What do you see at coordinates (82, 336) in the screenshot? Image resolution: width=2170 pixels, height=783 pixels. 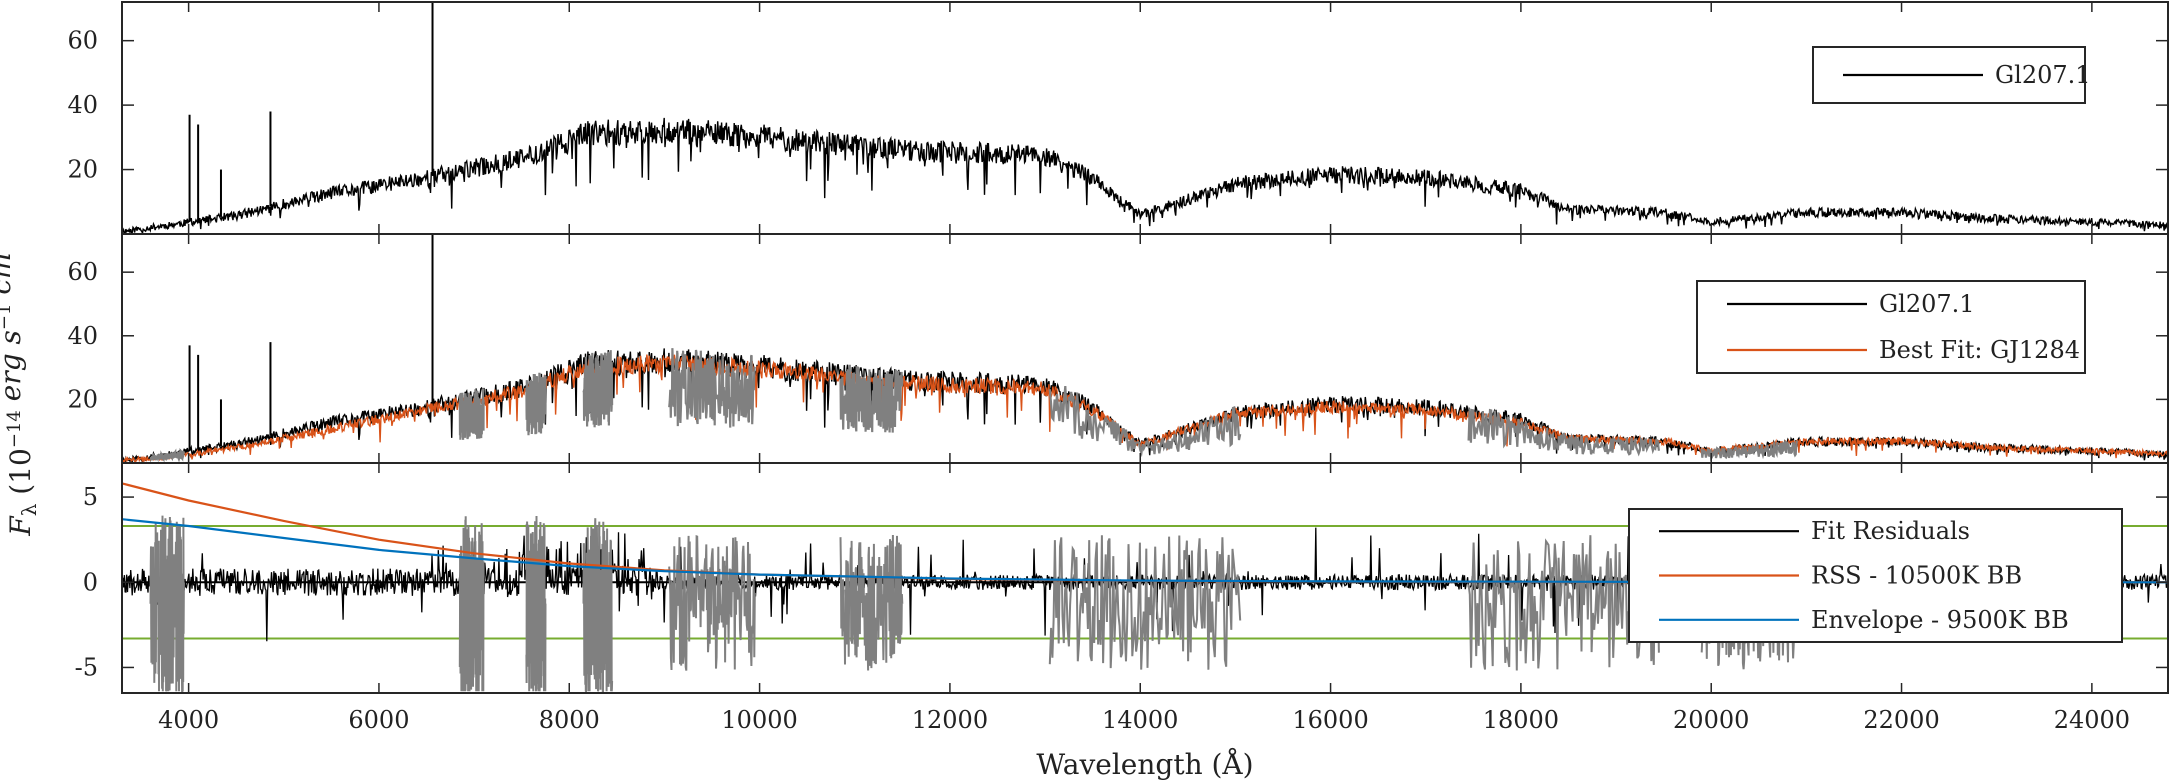 I see `y-tick-label-fit-1: 40` at bounding box center [82, 336].